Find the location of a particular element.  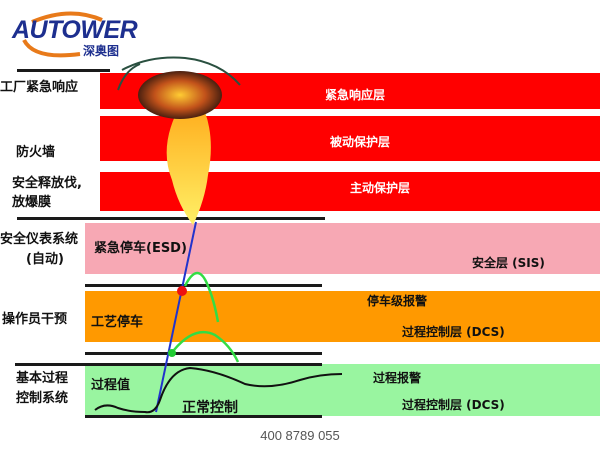

label-sis-2: (自动) is located at coordinates (45, 259).